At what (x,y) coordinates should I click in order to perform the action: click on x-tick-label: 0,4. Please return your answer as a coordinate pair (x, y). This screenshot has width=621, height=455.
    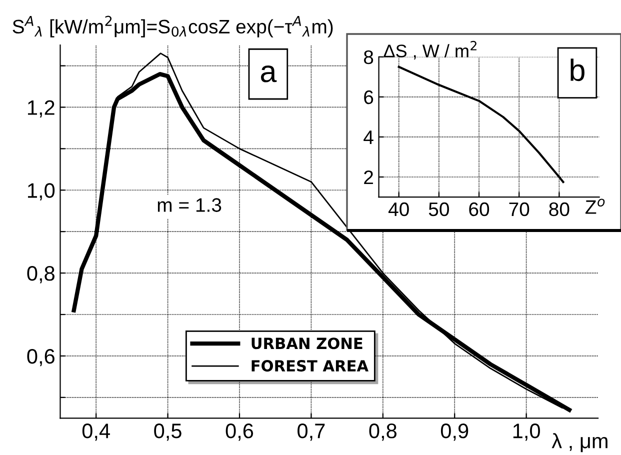
    Looking at the image, I should click on (96, 432).